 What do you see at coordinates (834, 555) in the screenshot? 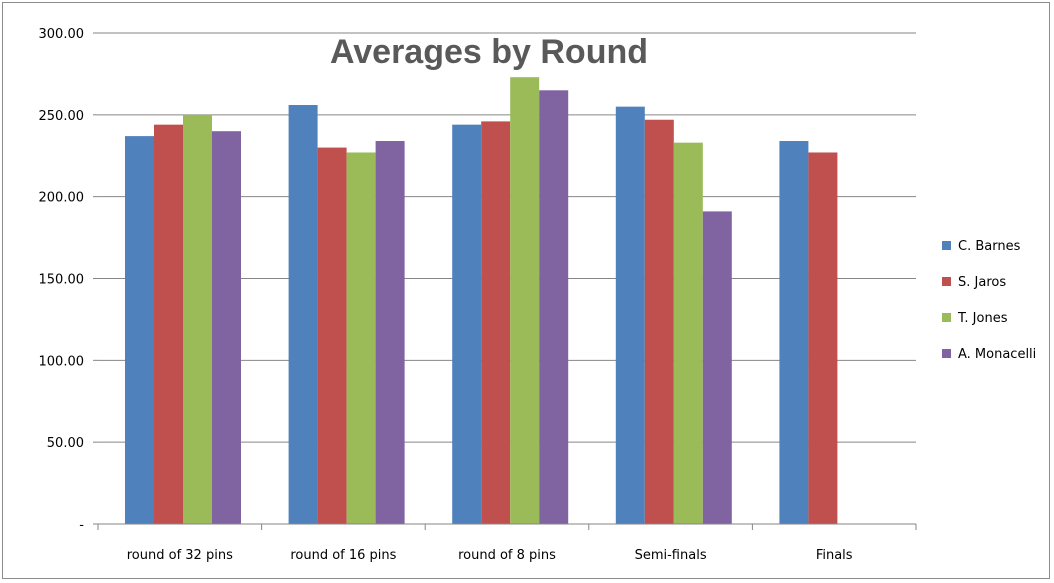
I see `x-tick-label: Finals` at bounding box center [834, 555].